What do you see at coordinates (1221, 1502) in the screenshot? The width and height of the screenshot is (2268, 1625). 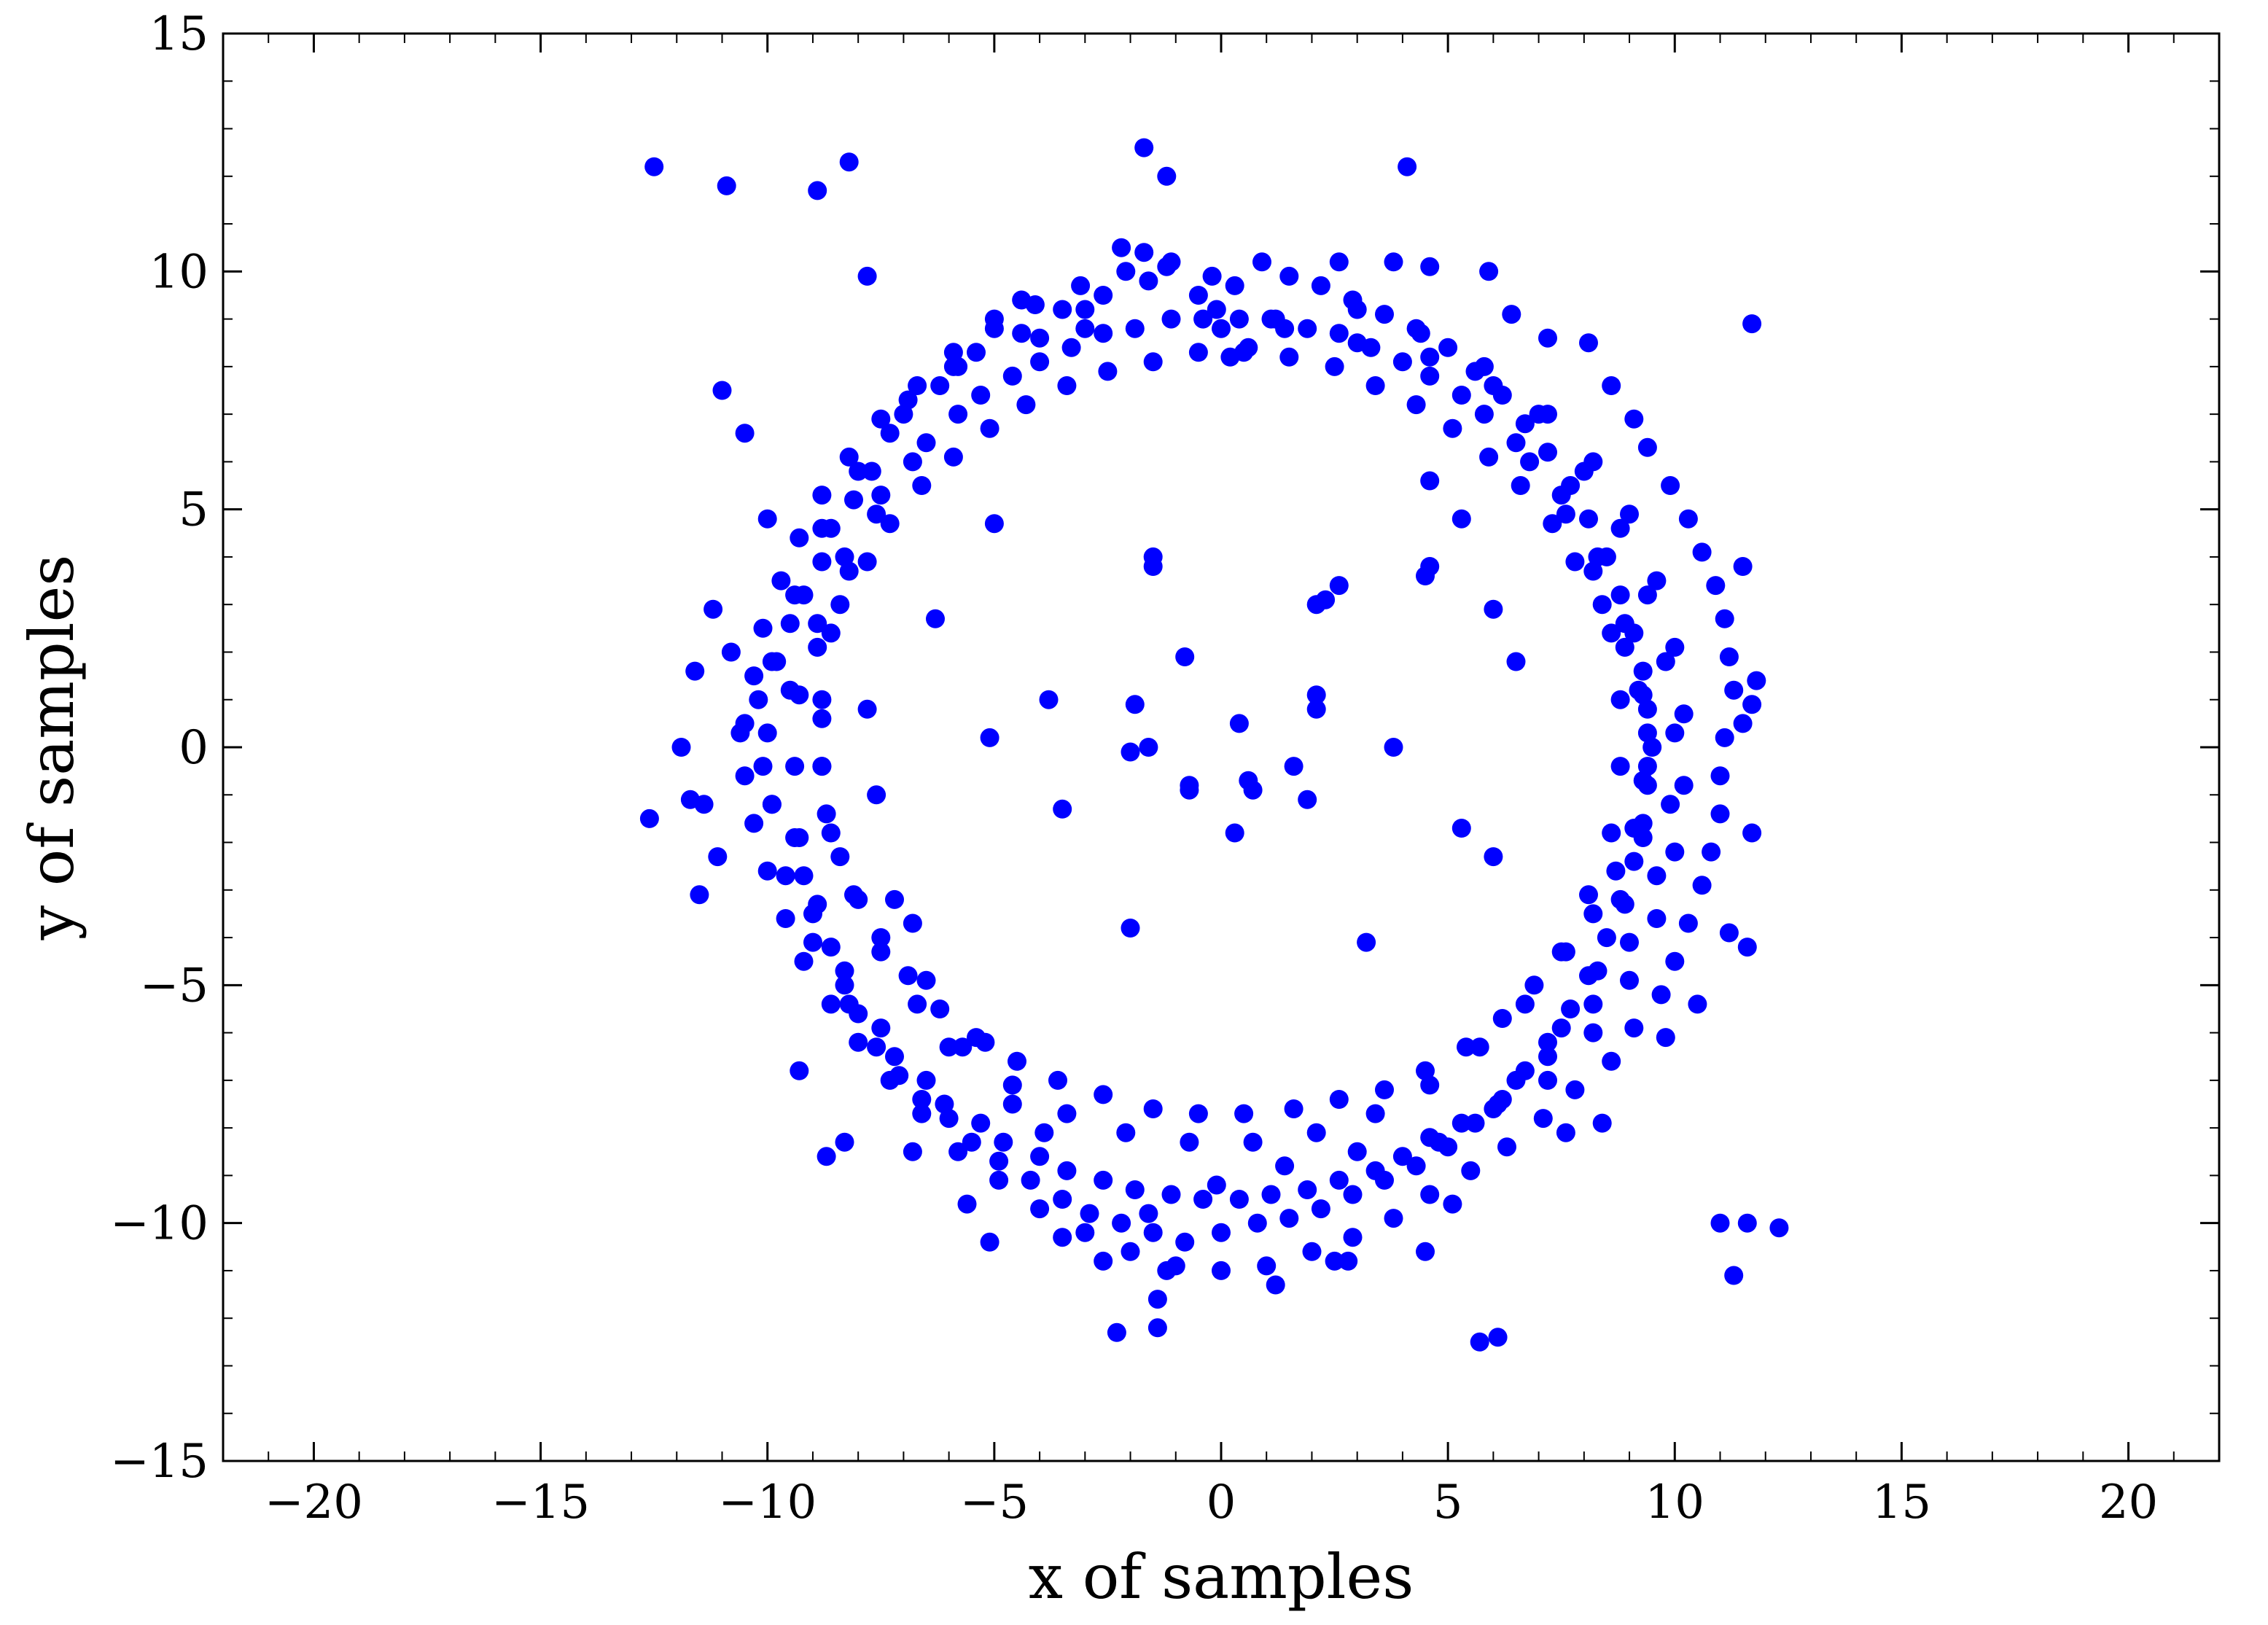 I see `x-tick-label: 0` at bounding box center [1221, 1502].